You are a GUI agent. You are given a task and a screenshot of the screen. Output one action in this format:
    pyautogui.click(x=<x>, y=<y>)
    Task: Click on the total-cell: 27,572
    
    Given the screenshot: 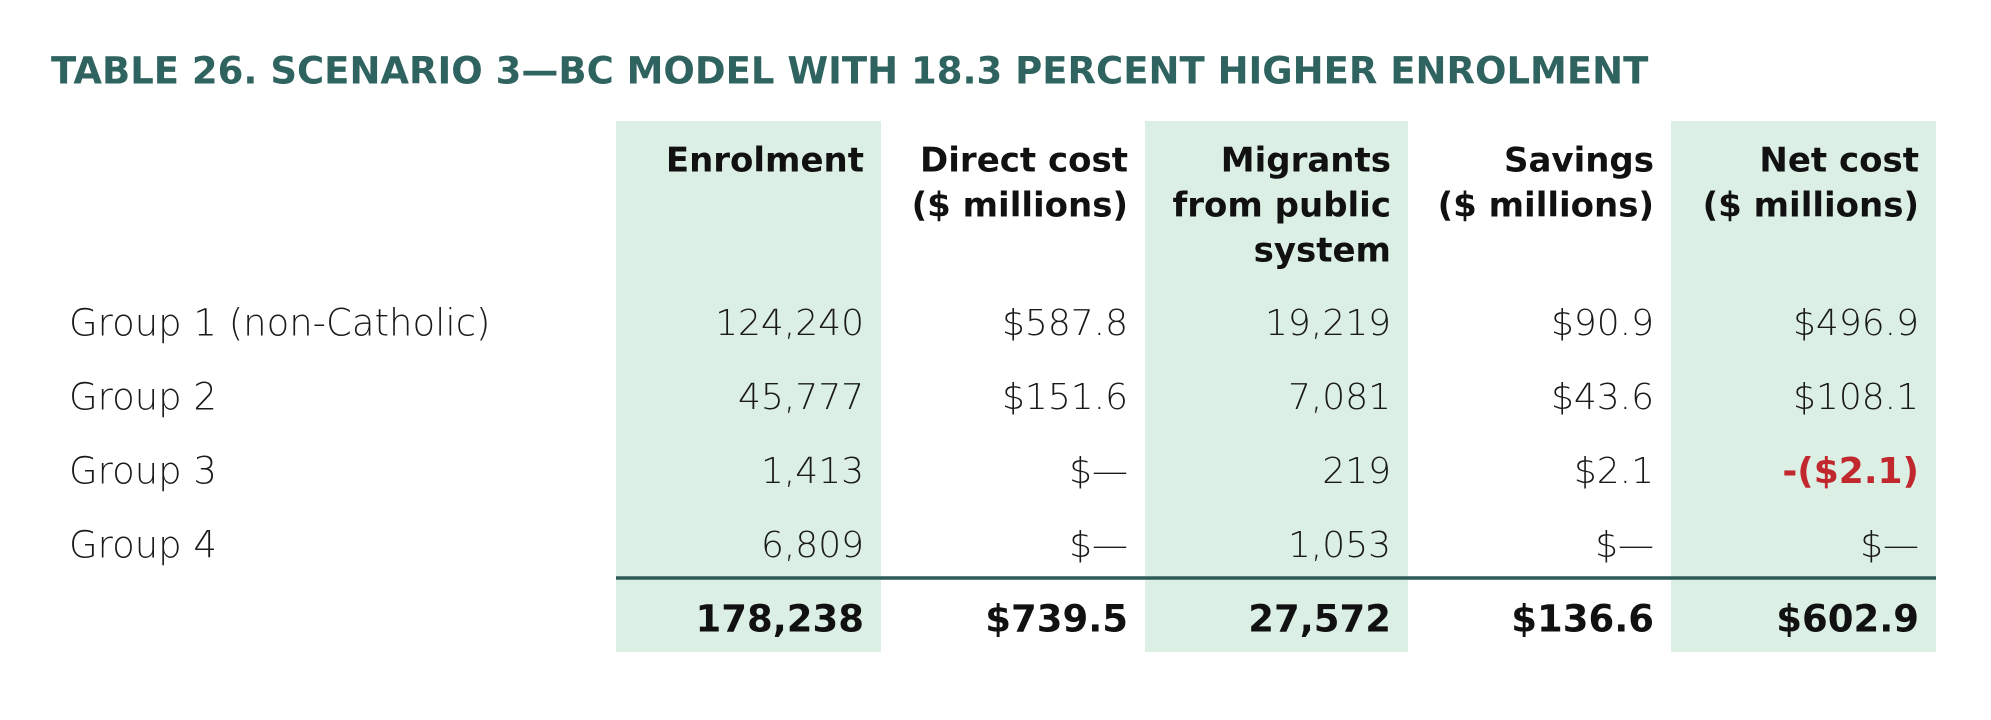 What is the action you would take?
    pyautogui.click(x=1319, y=619)
    